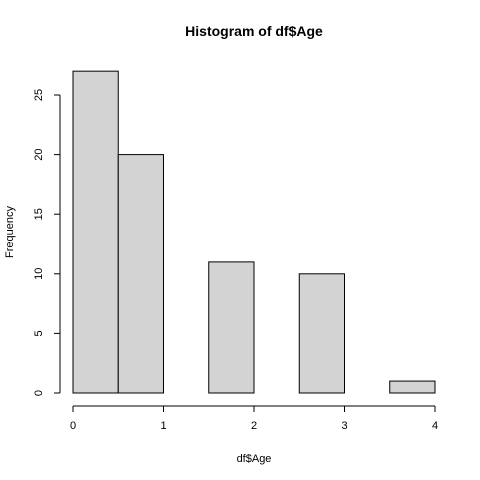  Describe the element at coordinates (73, 426) in the screenshot. I see `x-tick-label-0: 0` at that location.